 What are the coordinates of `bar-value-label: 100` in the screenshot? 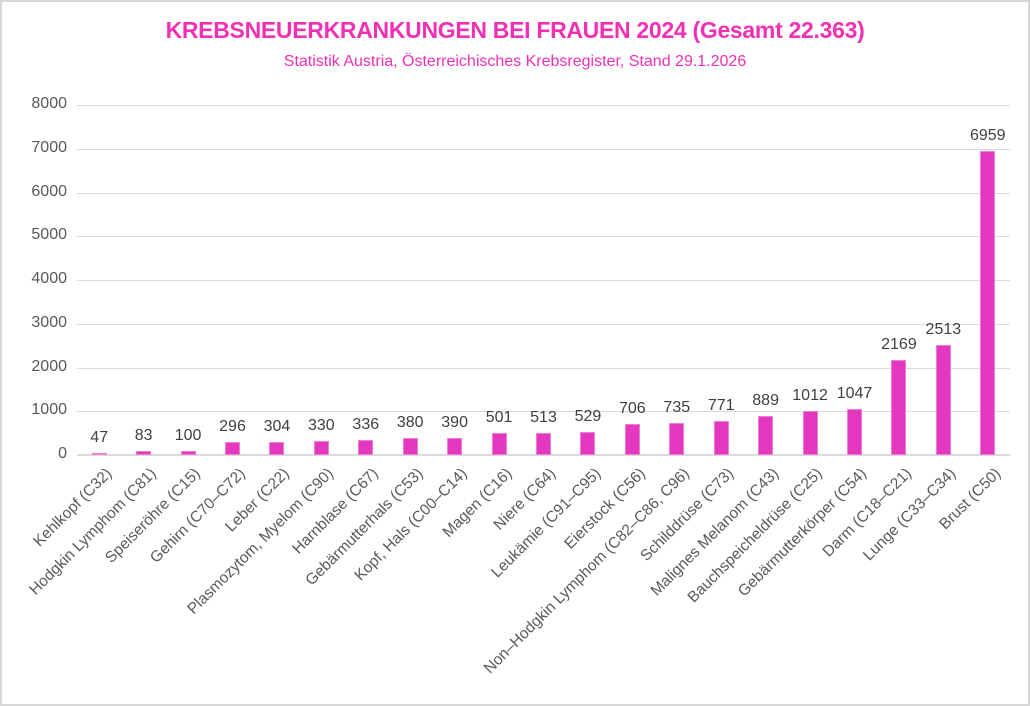 It's located at (188, 435).